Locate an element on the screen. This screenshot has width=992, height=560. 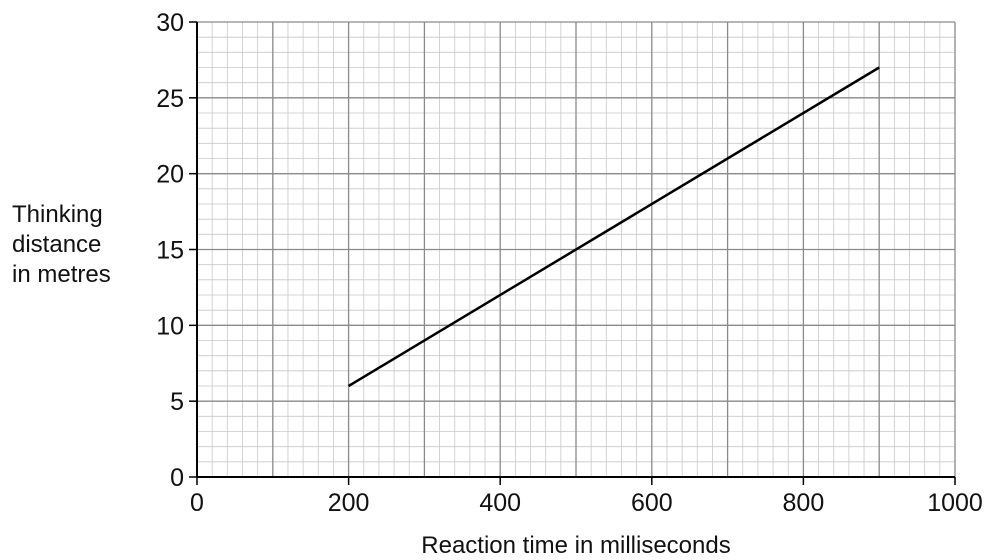
x-tick-label: 400 is located at coordinates (500, 503).